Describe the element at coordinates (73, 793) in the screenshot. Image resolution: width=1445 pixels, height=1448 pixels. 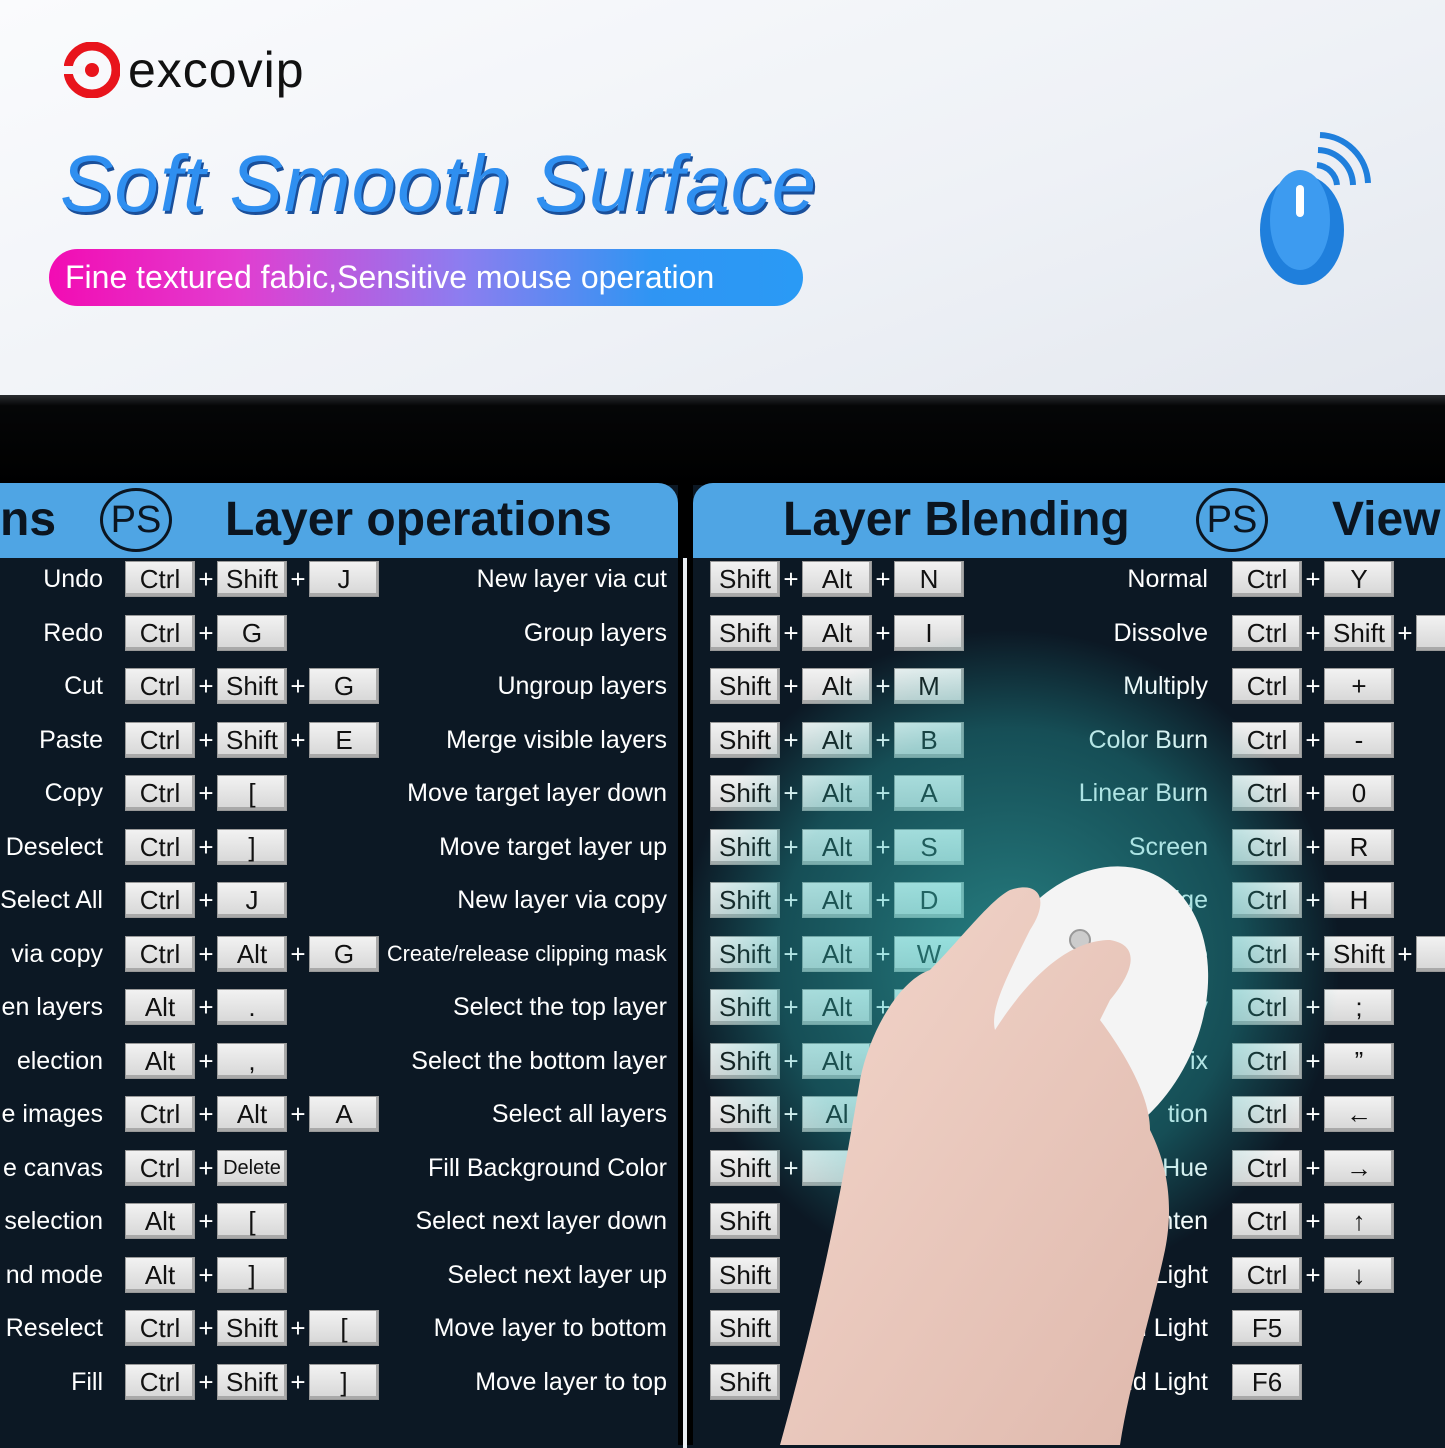
I see `shortcut-label: Copy` at that location.